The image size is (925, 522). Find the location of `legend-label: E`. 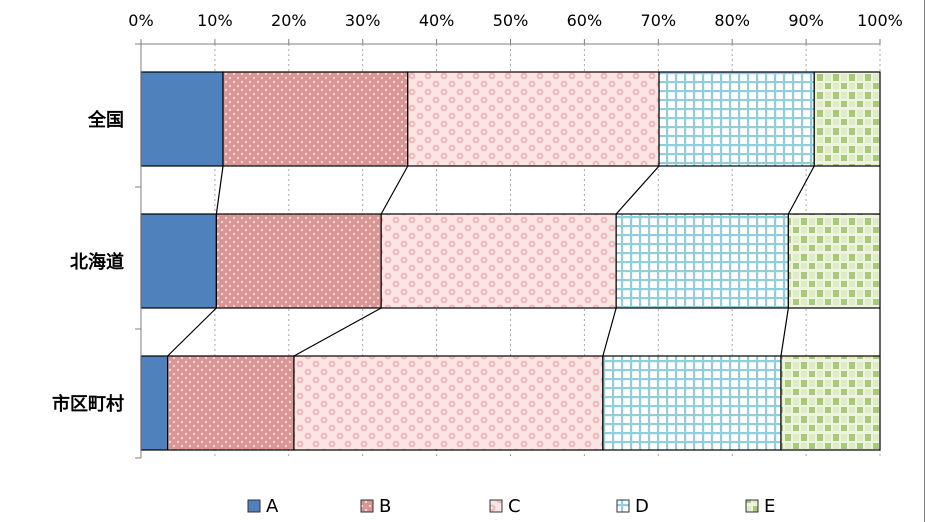

legend-label: E is located at coordinates (769, 506).